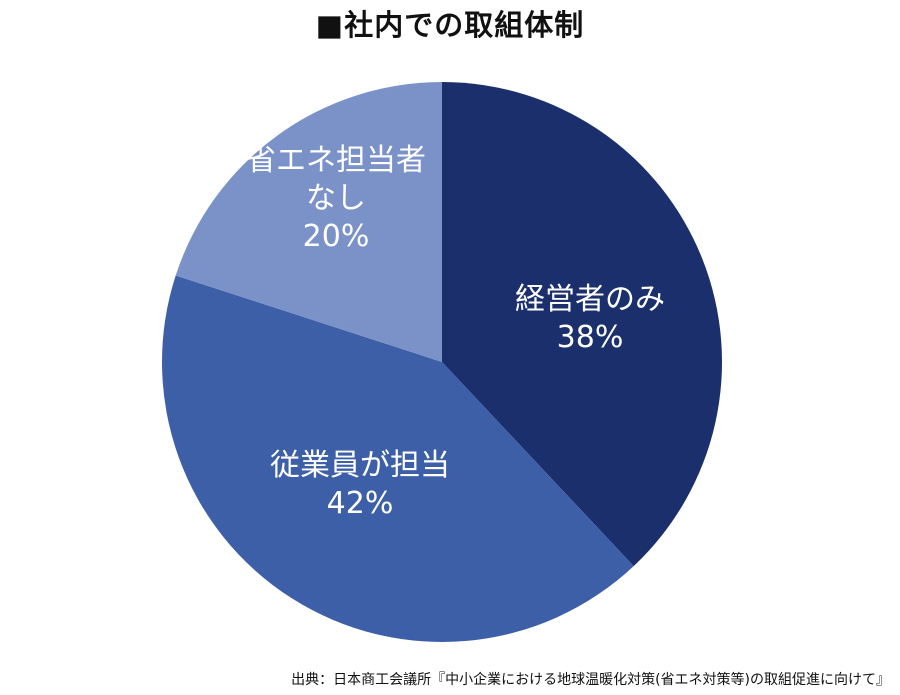 This screenshot has width=900, height=695. Describe the element at coordinates (336, 198) in the screenshot. I see `slice-label-3: 省エネ担当者なし 20%` at that location.